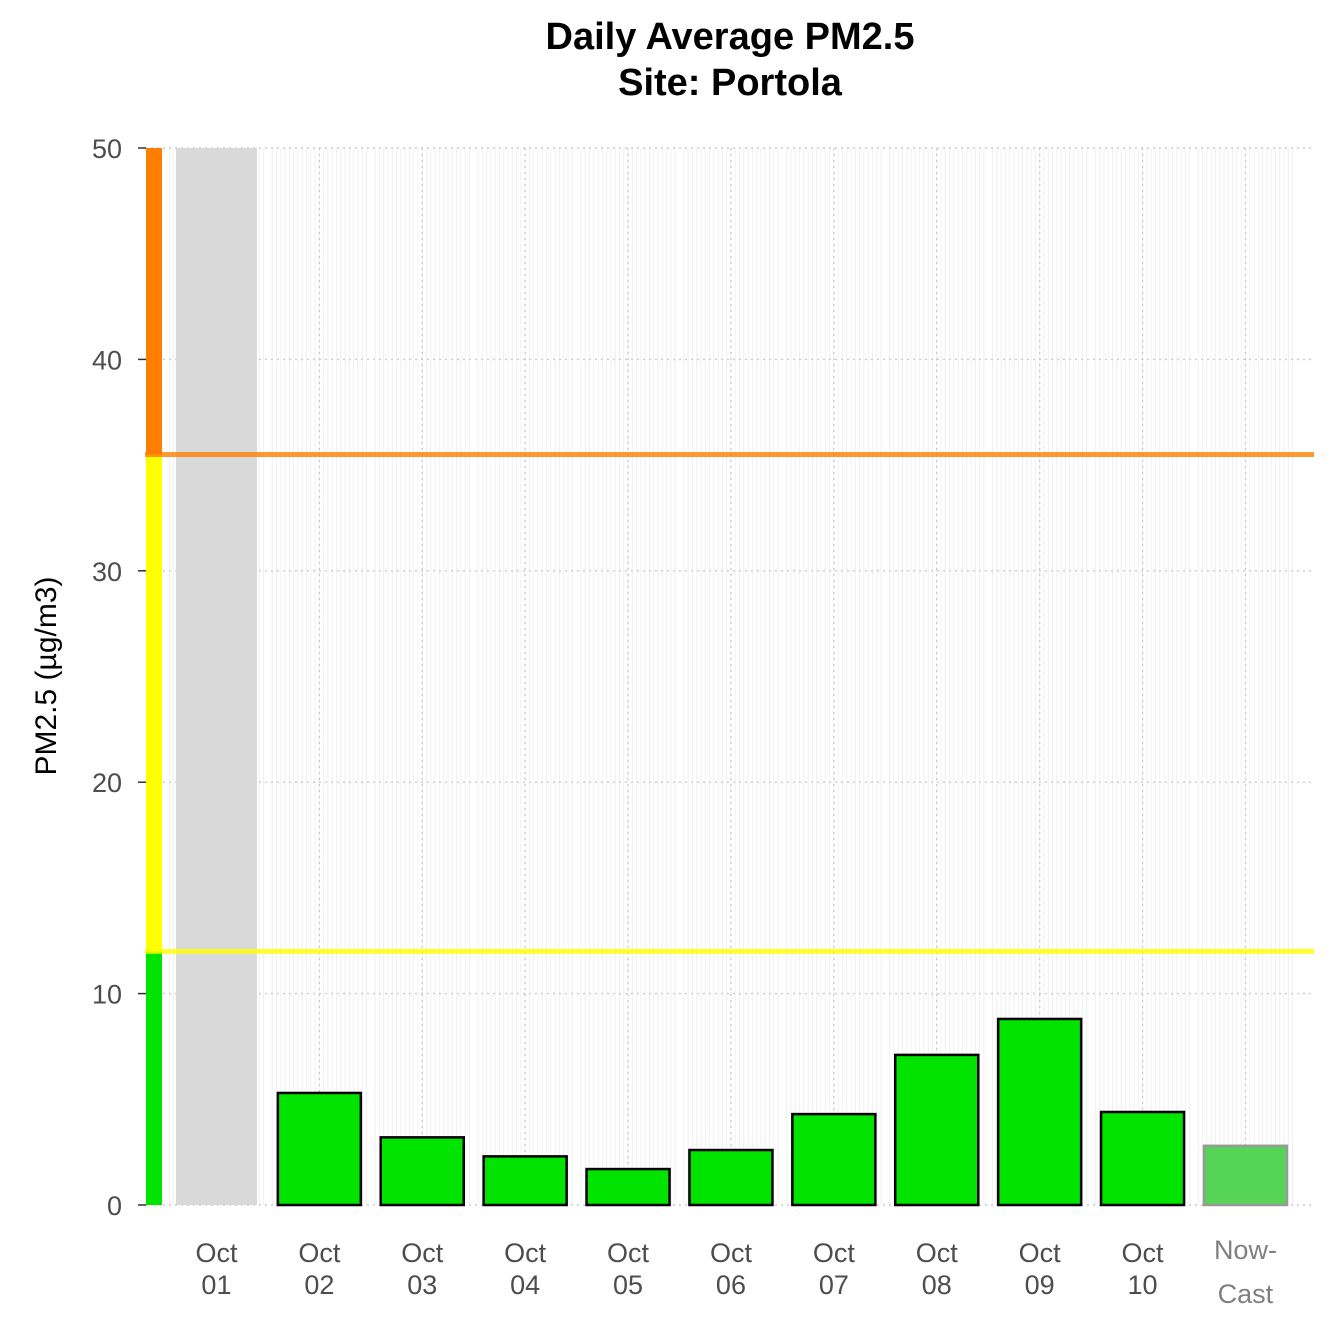  I want to click on chart-title-block: Daily Average PM2.5 Site: Portola, so click(672, 60).